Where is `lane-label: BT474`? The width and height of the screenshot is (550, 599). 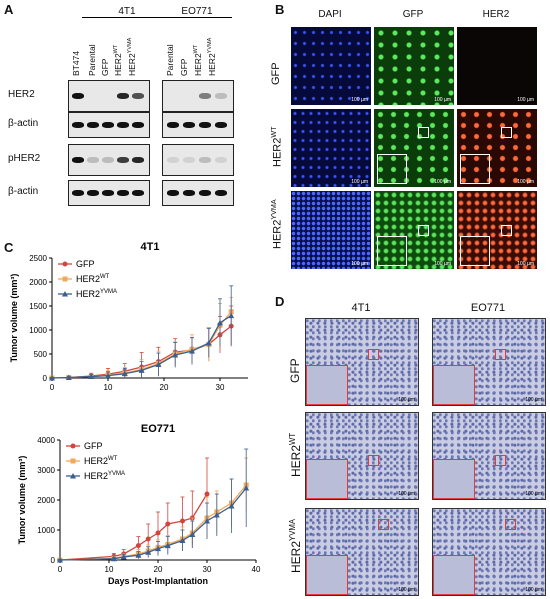
lane-label: BT474 is located at coordinates (76, 63).